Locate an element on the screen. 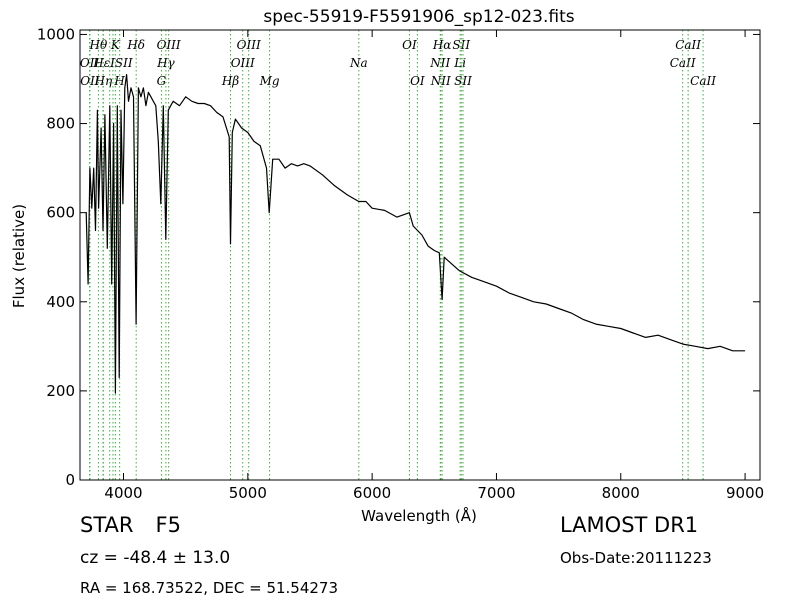  ra-dec-coordinates: RA = 168.73522, DEC = 51.54273 is located at coordinates (209, 588).